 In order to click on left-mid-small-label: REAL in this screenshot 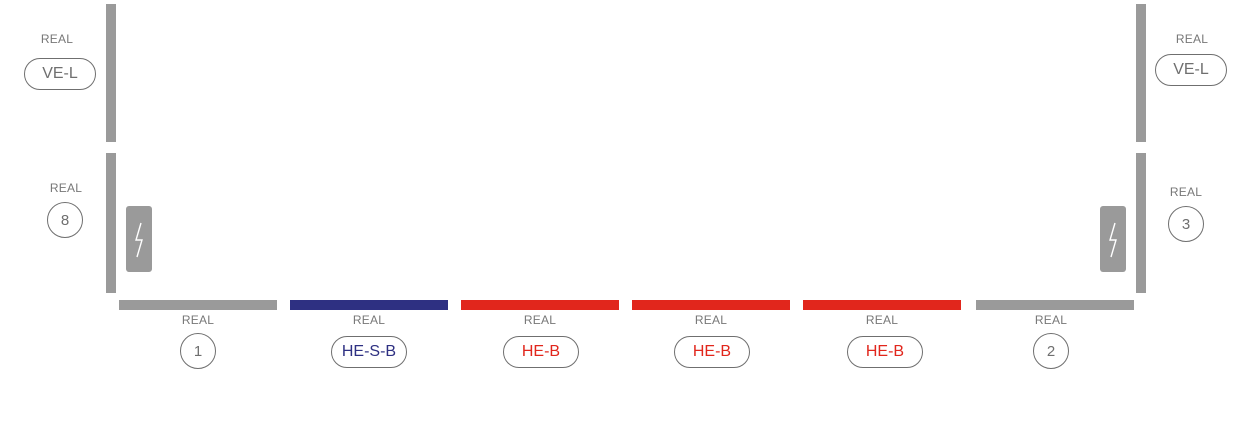, I will do `click(66, 188)`.